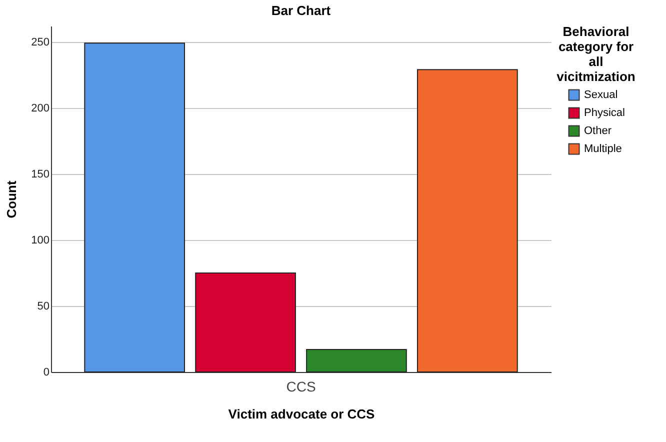 This screenshot has width=666, height=442. What do you see at coordinates (301, 10) in the screenshot?
I see `chart-title: Bar Chart` at bounding box center [301, 10].